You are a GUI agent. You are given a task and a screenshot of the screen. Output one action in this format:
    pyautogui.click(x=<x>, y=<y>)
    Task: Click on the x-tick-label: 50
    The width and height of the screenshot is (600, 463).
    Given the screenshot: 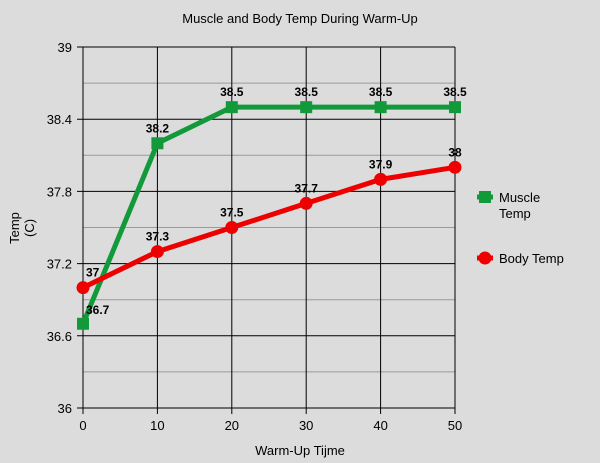 What is the action you would take?
    pyautogui.click(x=455, y=425)
    